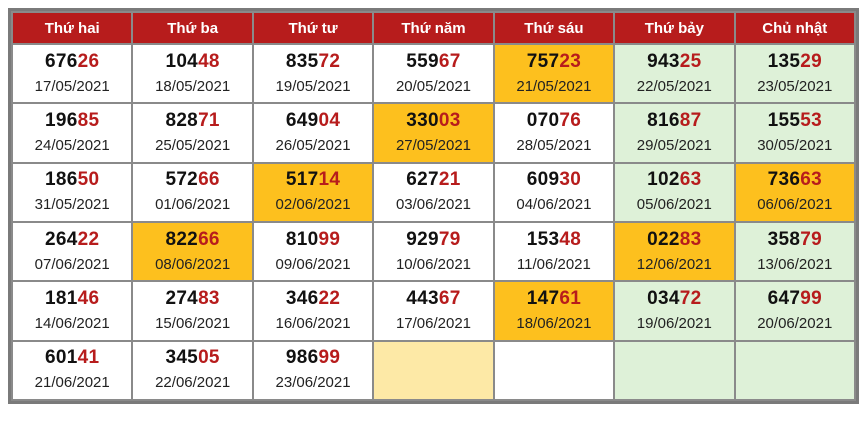  What do you see at coordinates (313, 323) in the screenshot?
I see `result-date: 16/06/2021` at bounding box center [313, 323].